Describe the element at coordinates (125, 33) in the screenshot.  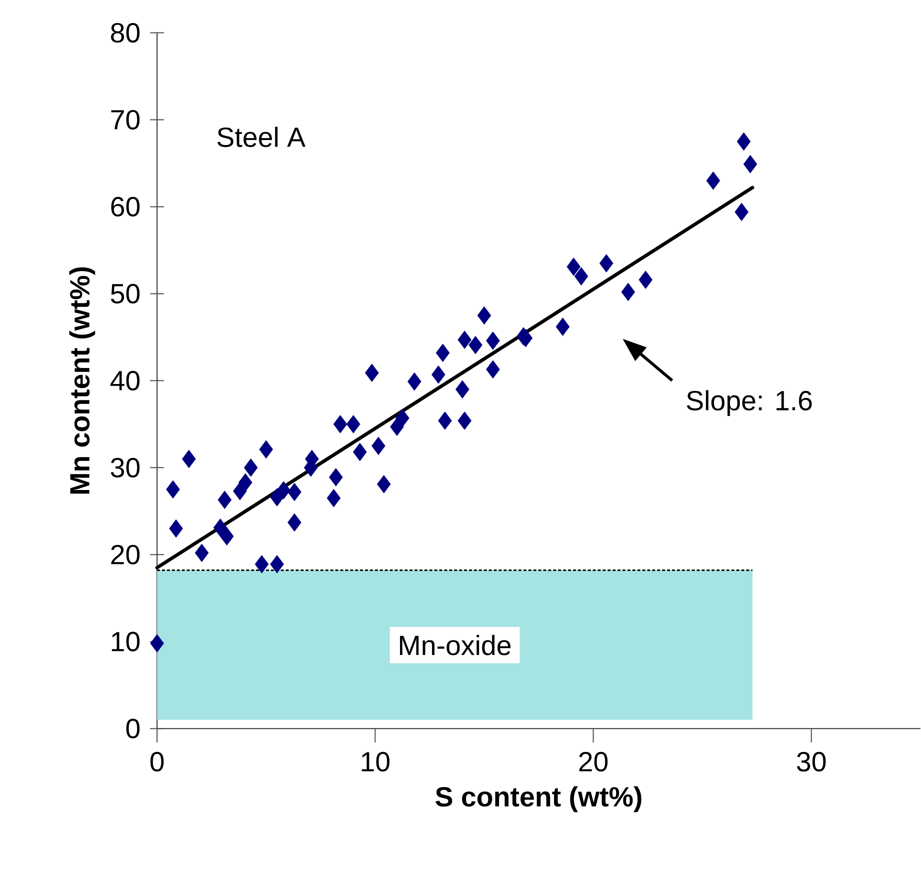
I see `y-tick-label: 80` at that location.